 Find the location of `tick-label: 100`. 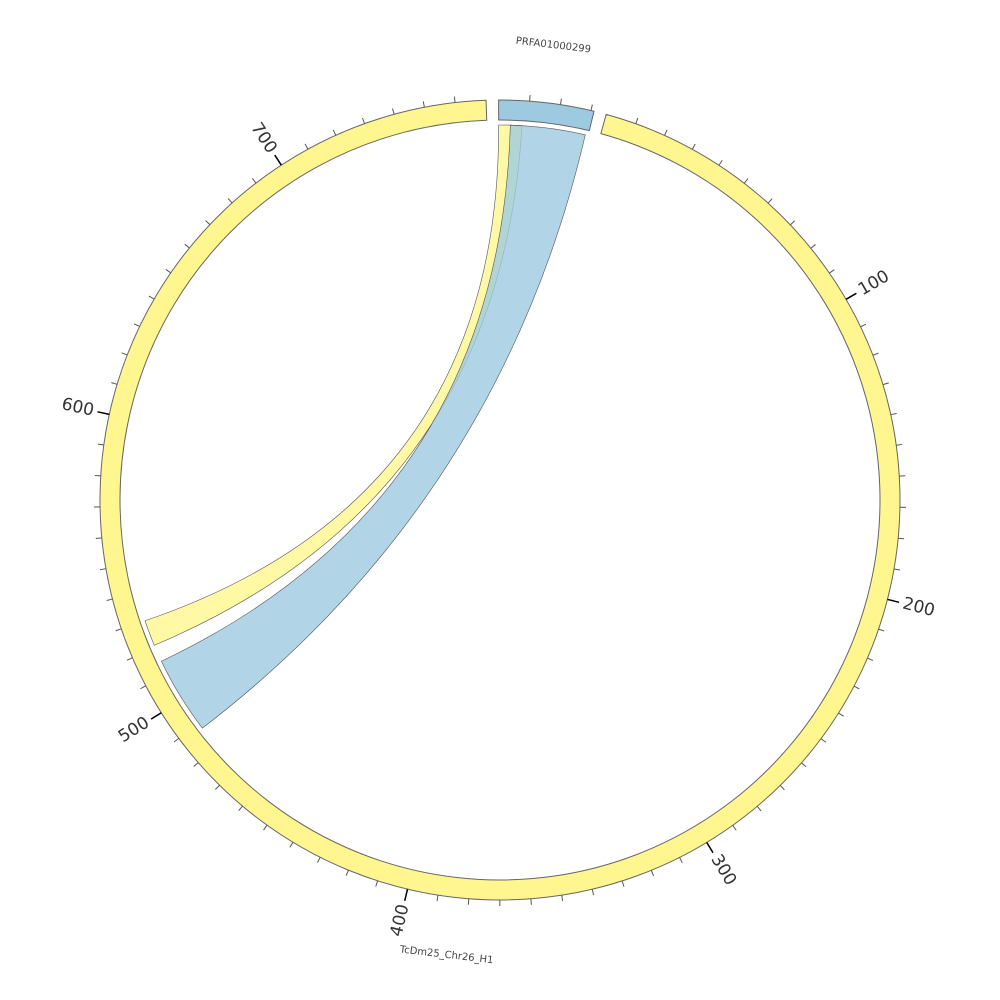

tick-label: 100 is located at coordinates (874, 283).